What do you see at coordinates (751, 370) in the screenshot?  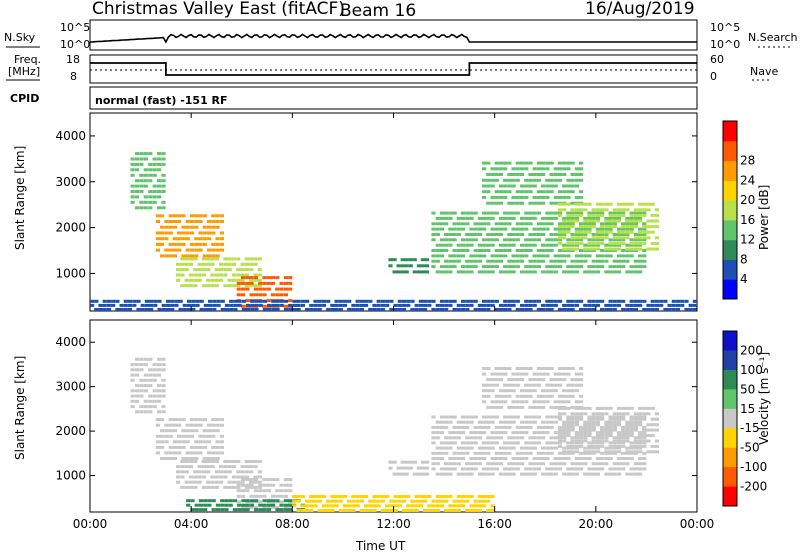 I see `velocity-colorbar-tick: 100` at bounding box center [751, 370].